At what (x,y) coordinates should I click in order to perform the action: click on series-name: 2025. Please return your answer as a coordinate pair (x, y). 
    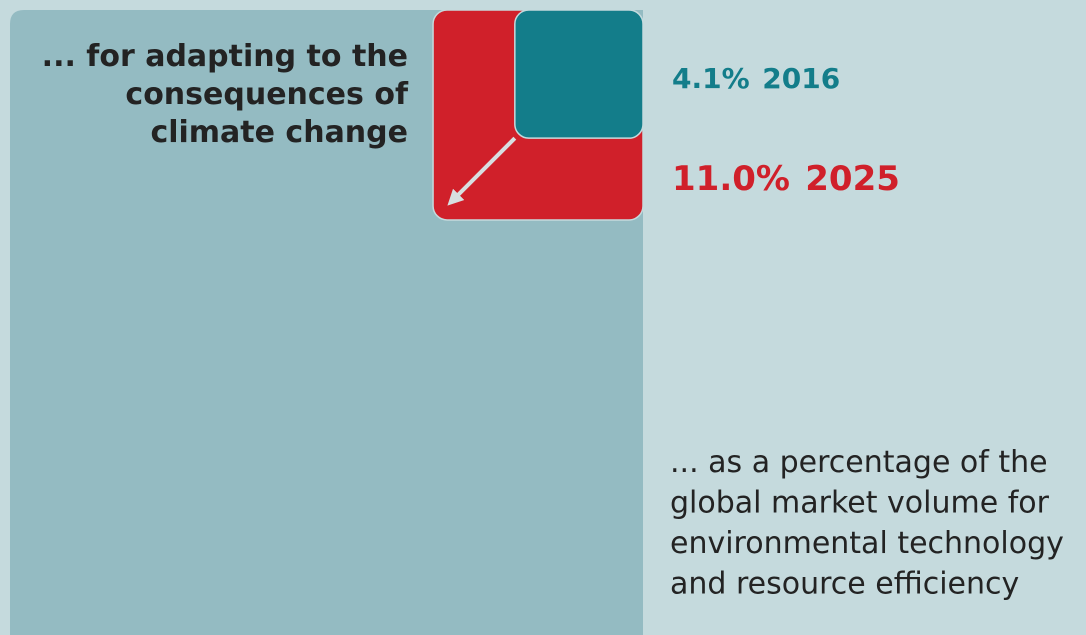
    Looking at the image, I should click on (852, 179).